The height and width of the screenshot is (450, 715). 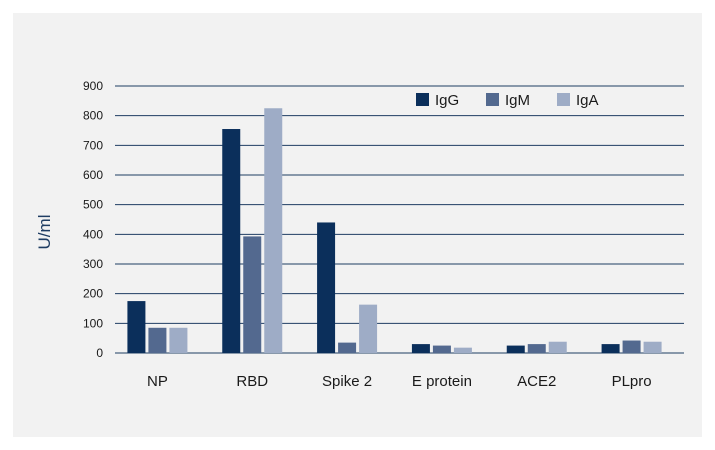 I want to click on legend-swatch-igg, so click(x=422, y=99).